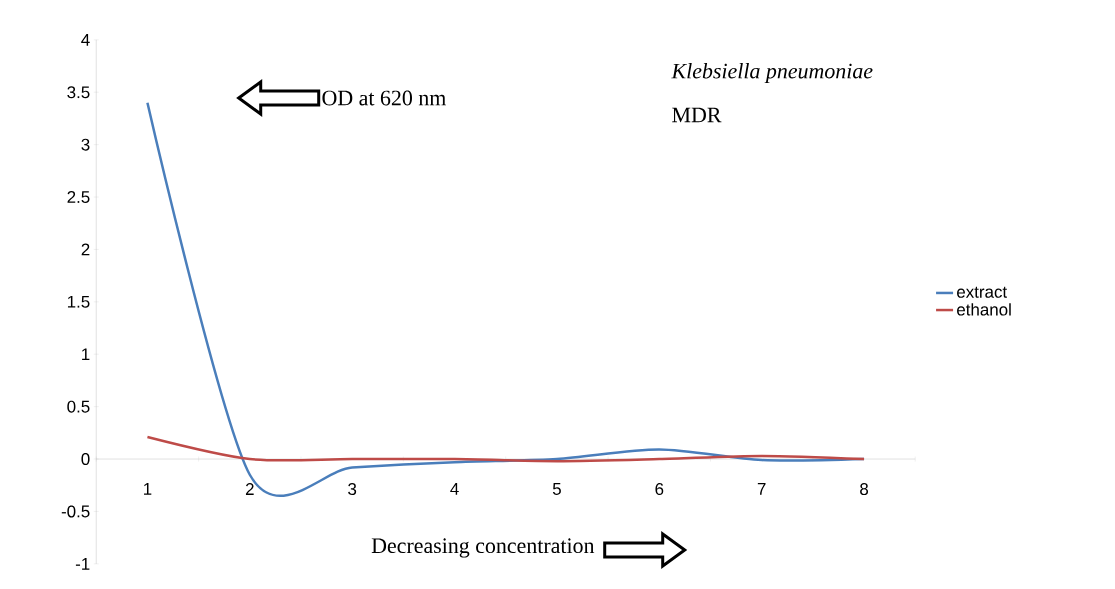 Image resolution: width=1115 pixels, height=589 pixels. Describe the element at coordinates (148, 489) in the screenshot. I see `x-tick-label: 1` at that location.